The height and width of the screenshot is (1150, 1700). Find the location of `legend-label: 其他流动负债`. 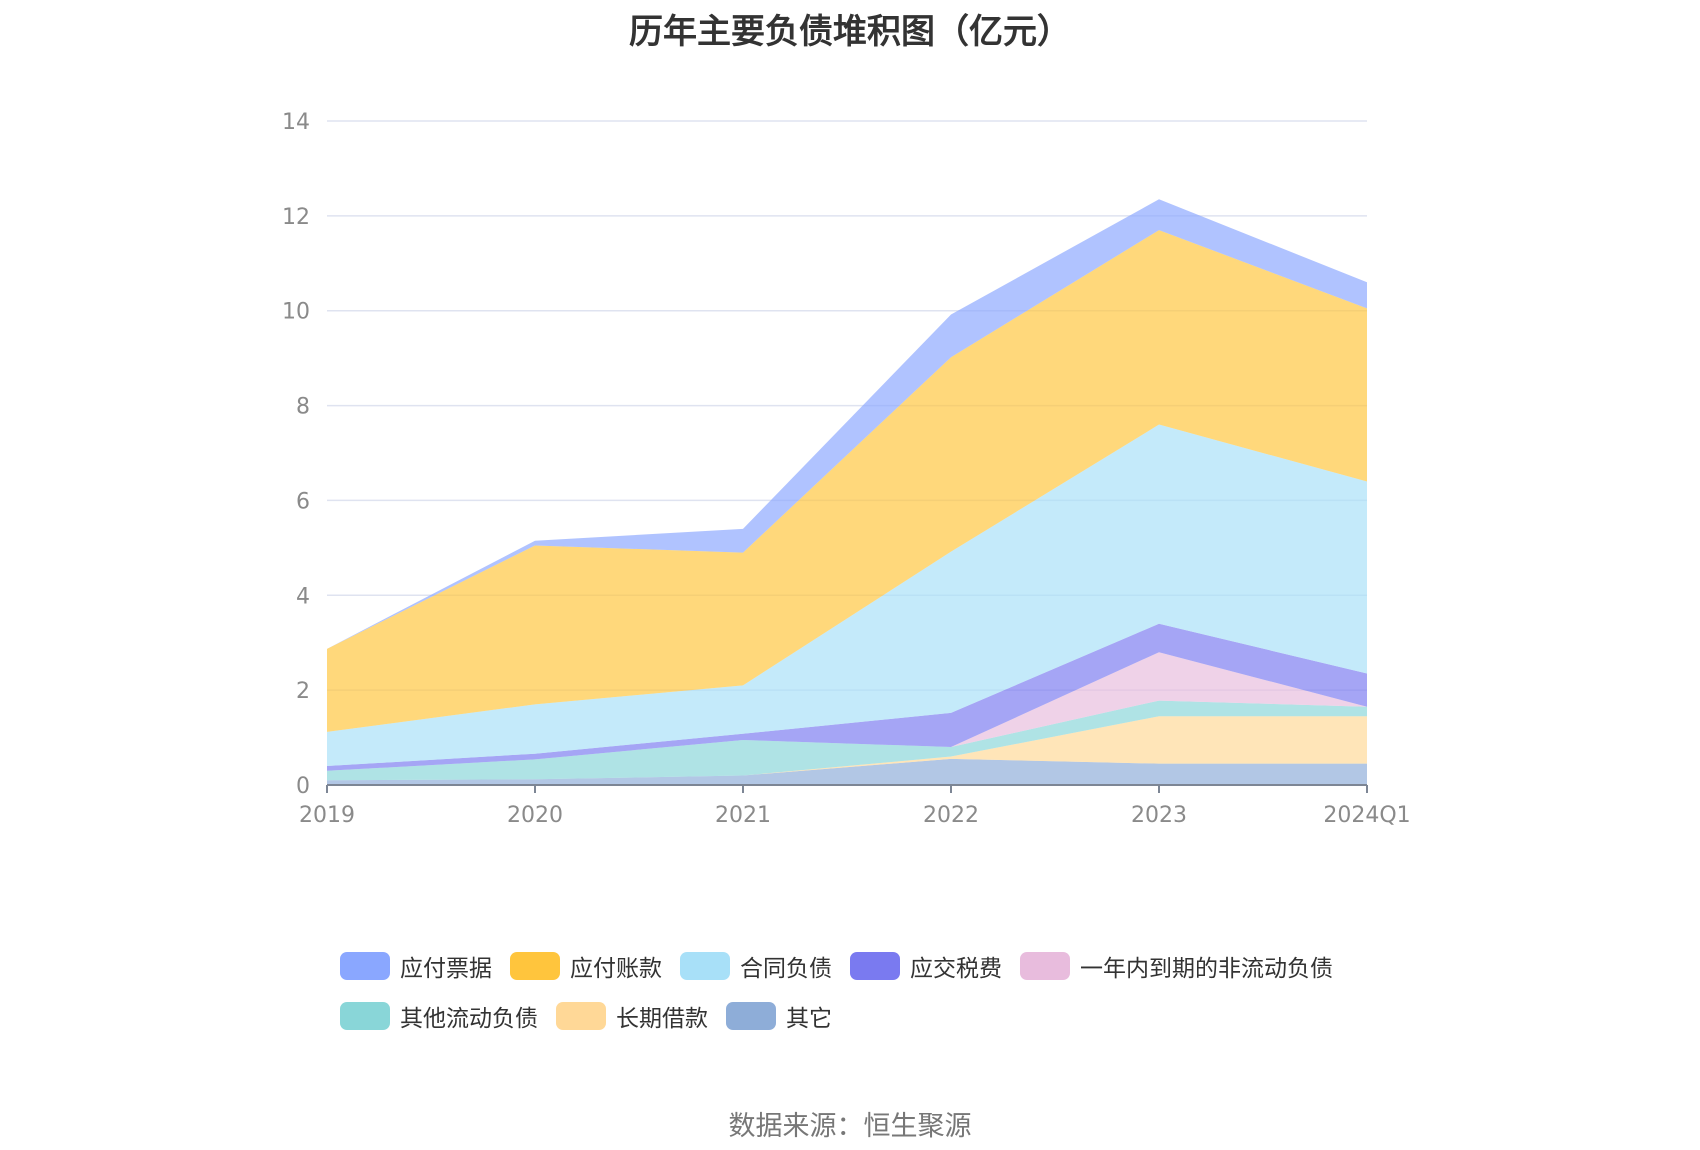

legend-label: 其他流动负债 is located at coordinates (469, 1019).